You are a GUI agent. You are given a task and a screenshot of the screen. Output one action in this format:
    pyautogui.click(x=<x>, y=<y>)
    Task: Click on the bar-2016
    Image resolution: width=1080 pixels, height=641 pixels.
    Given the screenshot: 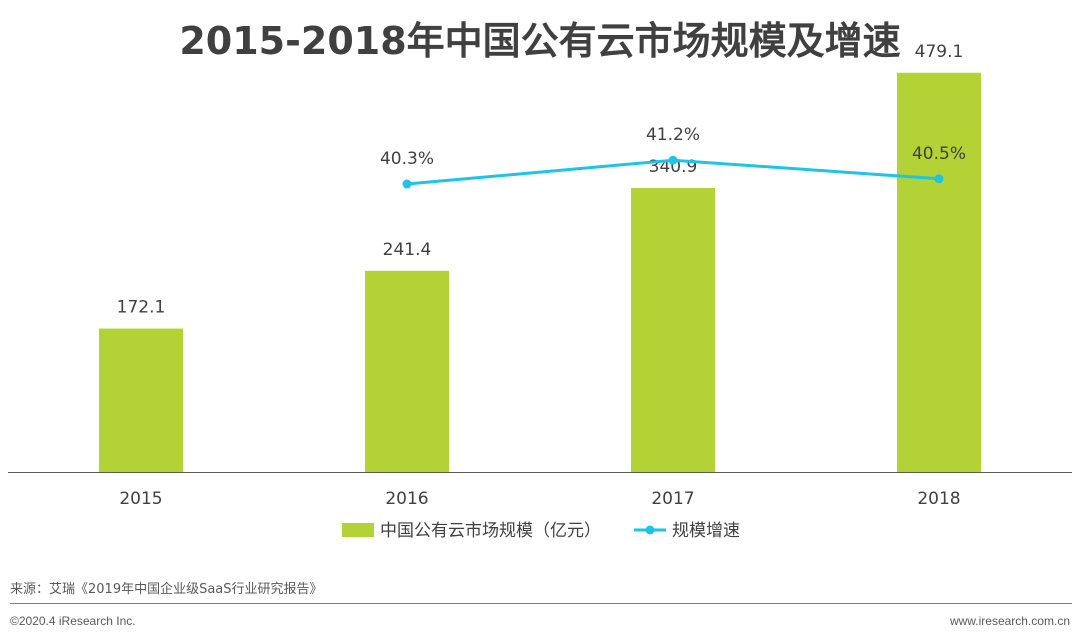 What is the action you would take?
    pyautogui.click(x=407, y=371)
    